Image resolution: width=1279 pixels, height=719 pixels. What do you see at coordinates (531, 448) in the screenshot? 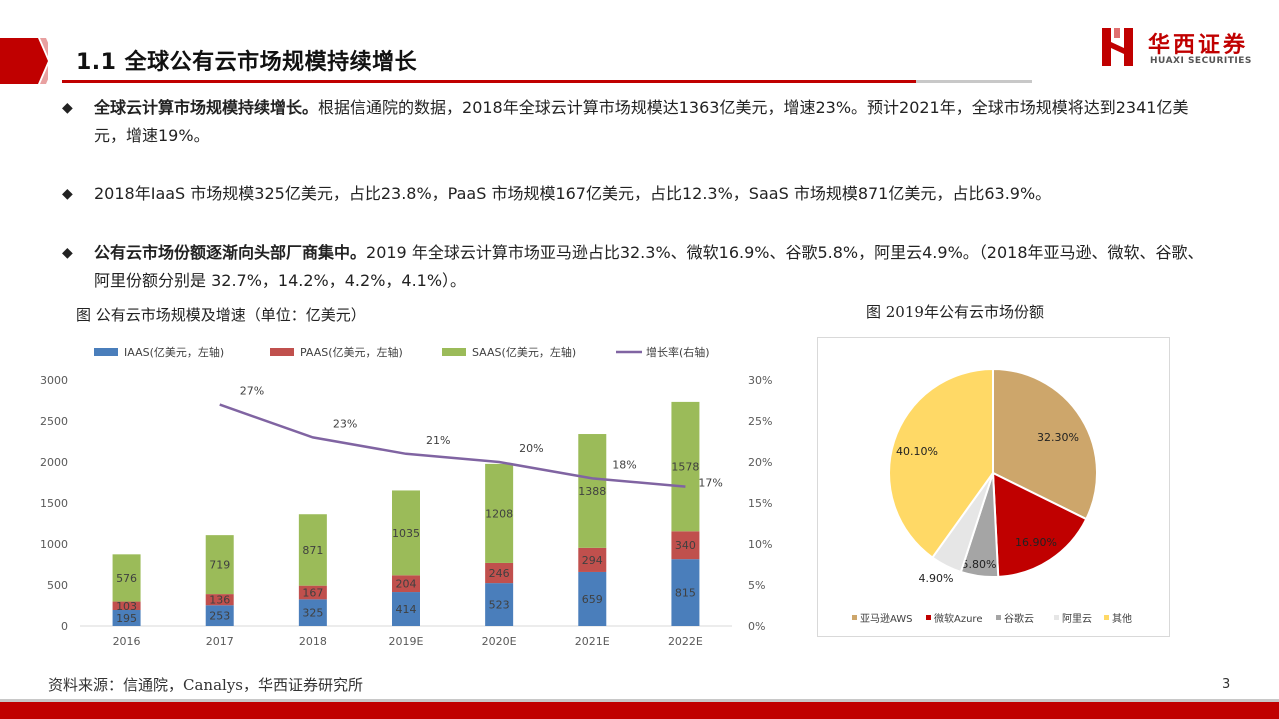
I see `growth-rate-label: 20%` at bounding box center [531, 448].